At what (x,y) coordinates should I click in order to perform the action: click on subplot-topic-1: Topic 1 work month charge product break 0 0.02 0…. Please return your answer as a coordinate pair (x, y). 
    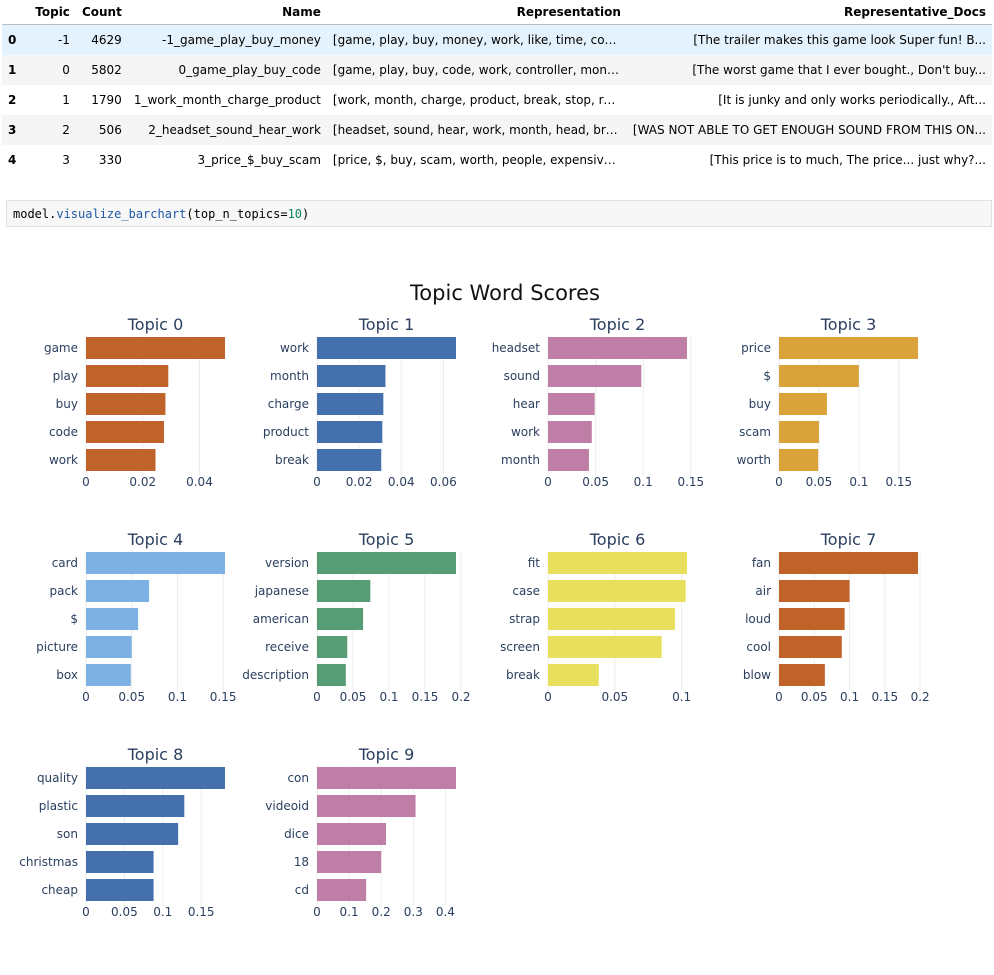
    Looking at the image, I should click on (360, 402).